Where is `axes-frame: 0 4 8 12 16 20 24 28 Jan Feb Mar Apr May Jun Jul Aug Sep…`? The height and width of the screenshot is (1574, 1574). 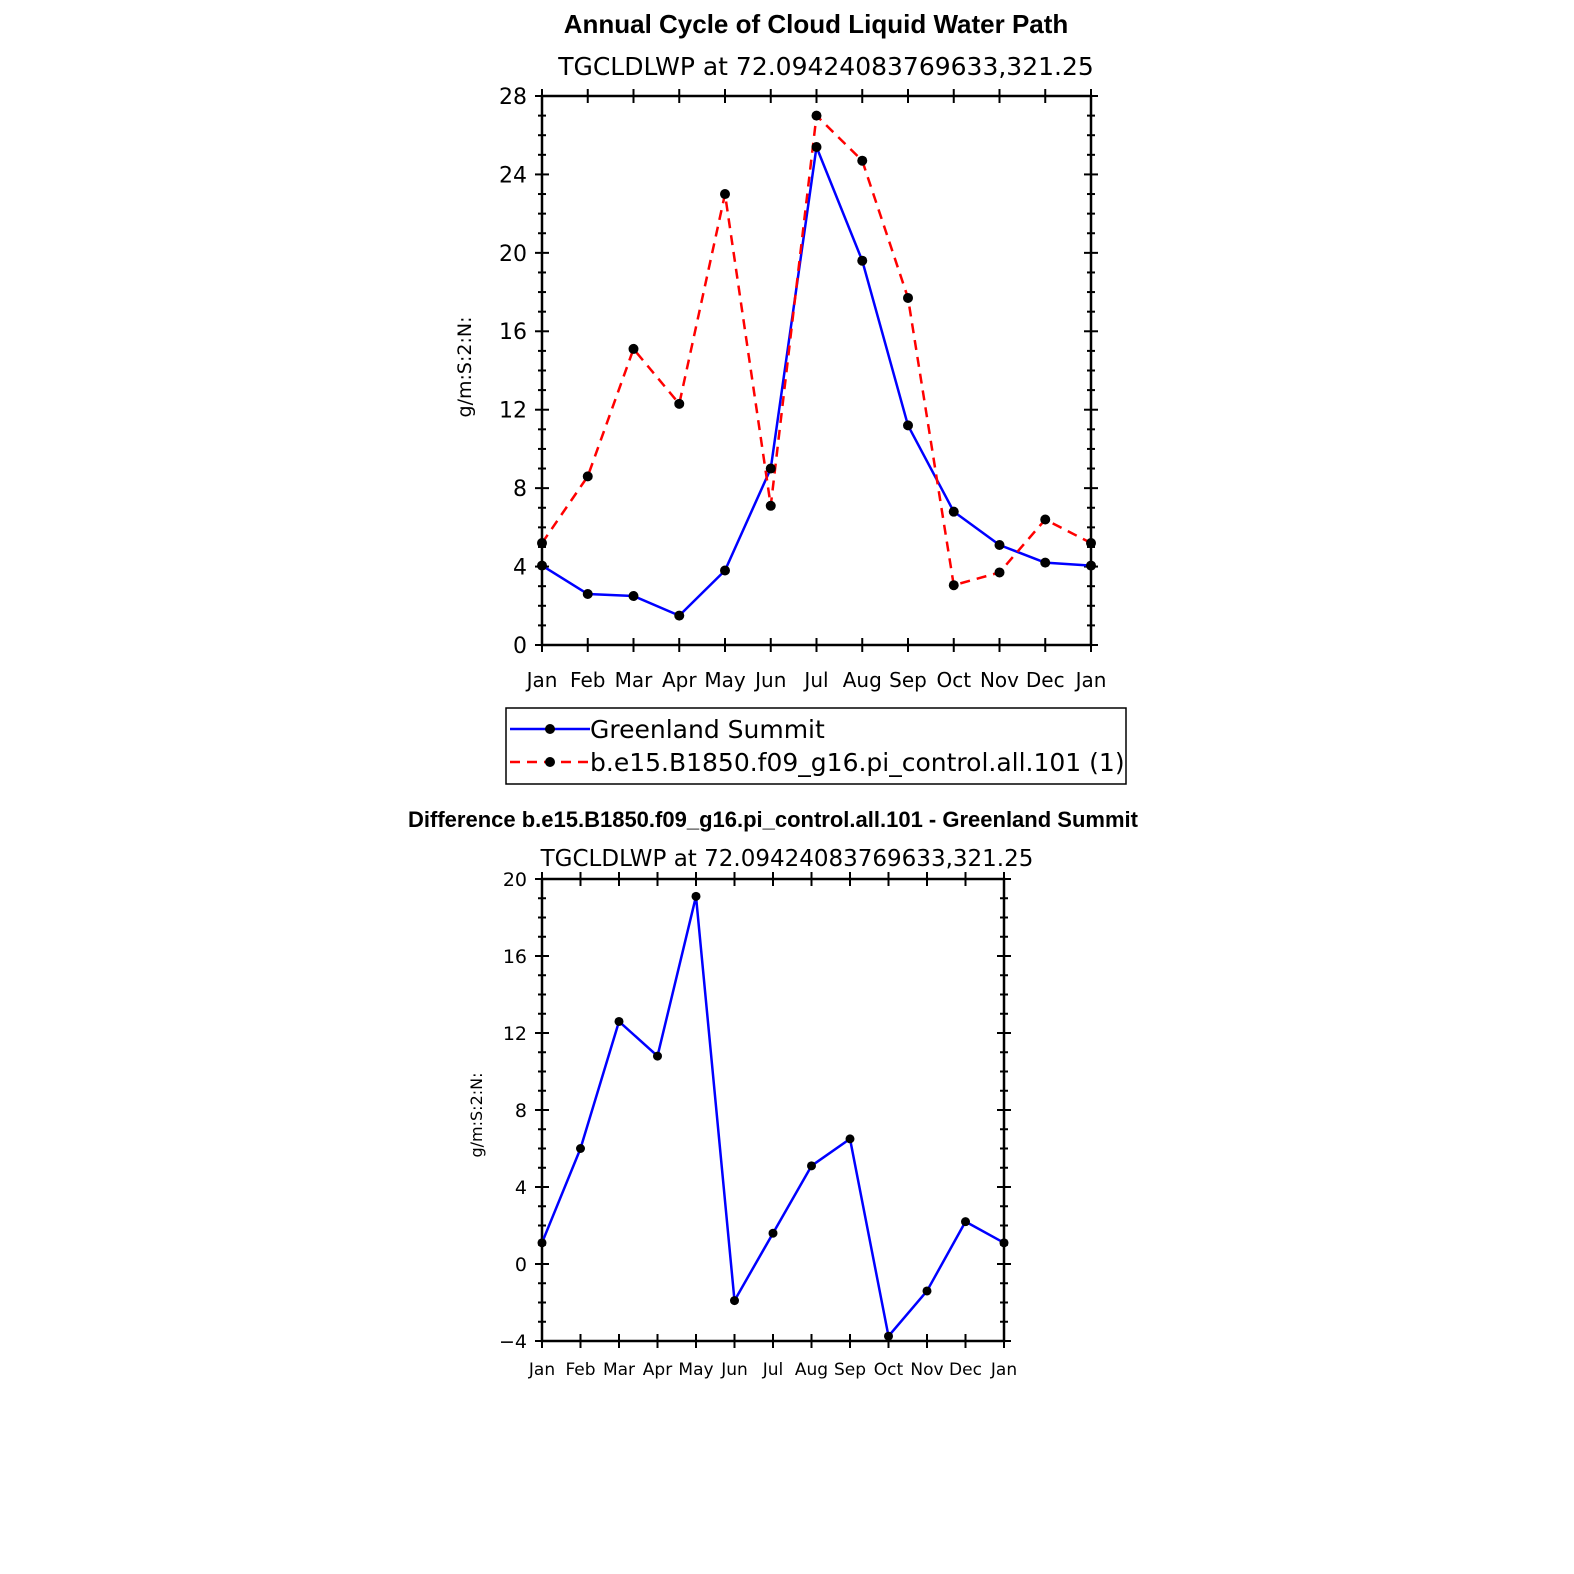 axes-frame: 0 4 8 12 16 20 24 28 Jan Feb Mar Apr May Jun Jul Aug Sep… is located at coordinates (802, 388).